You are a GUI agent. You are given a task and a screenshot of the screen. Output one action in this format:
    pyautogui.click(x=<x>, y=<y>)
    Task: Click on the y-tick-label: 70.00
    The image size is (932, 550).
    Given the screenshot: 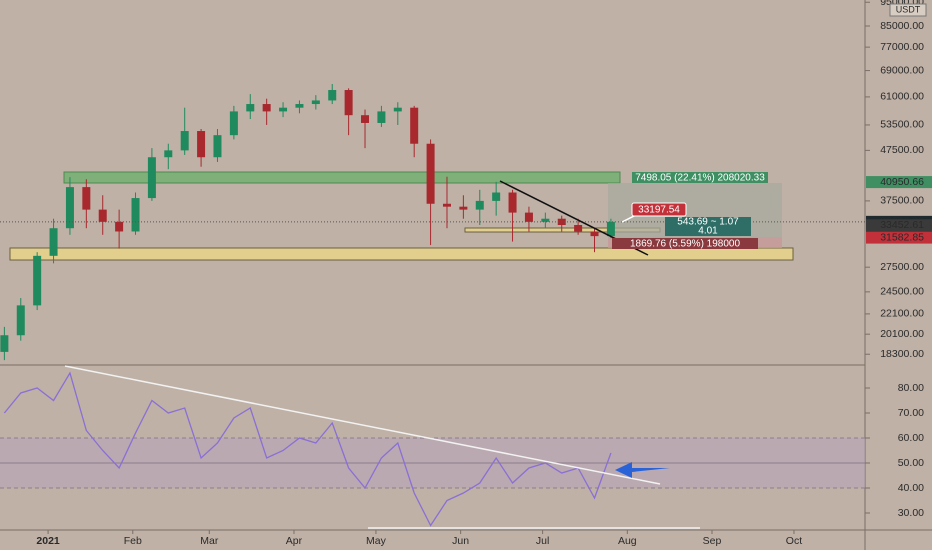 What is the action you would take?
    pyautogui.click(x=911, y=413)
    